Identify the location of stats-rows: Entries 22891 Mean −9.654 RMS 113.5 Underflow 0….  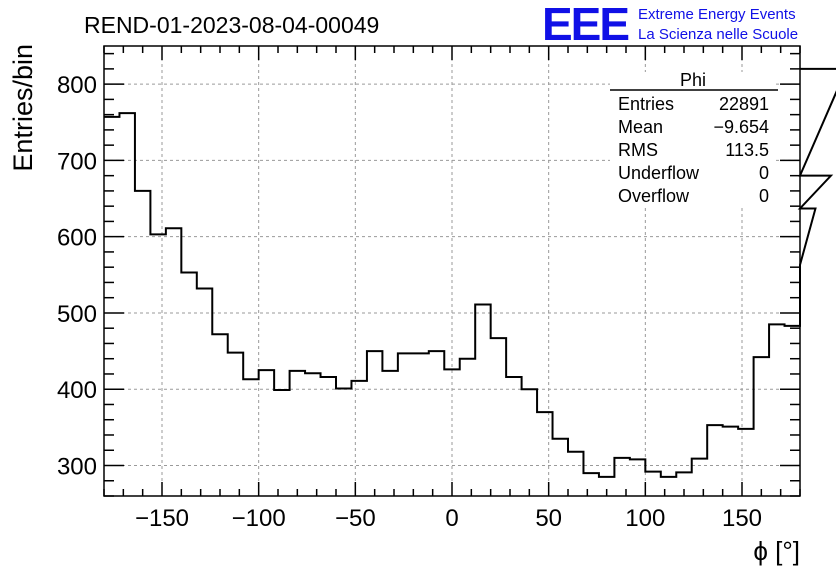
(693, 150).